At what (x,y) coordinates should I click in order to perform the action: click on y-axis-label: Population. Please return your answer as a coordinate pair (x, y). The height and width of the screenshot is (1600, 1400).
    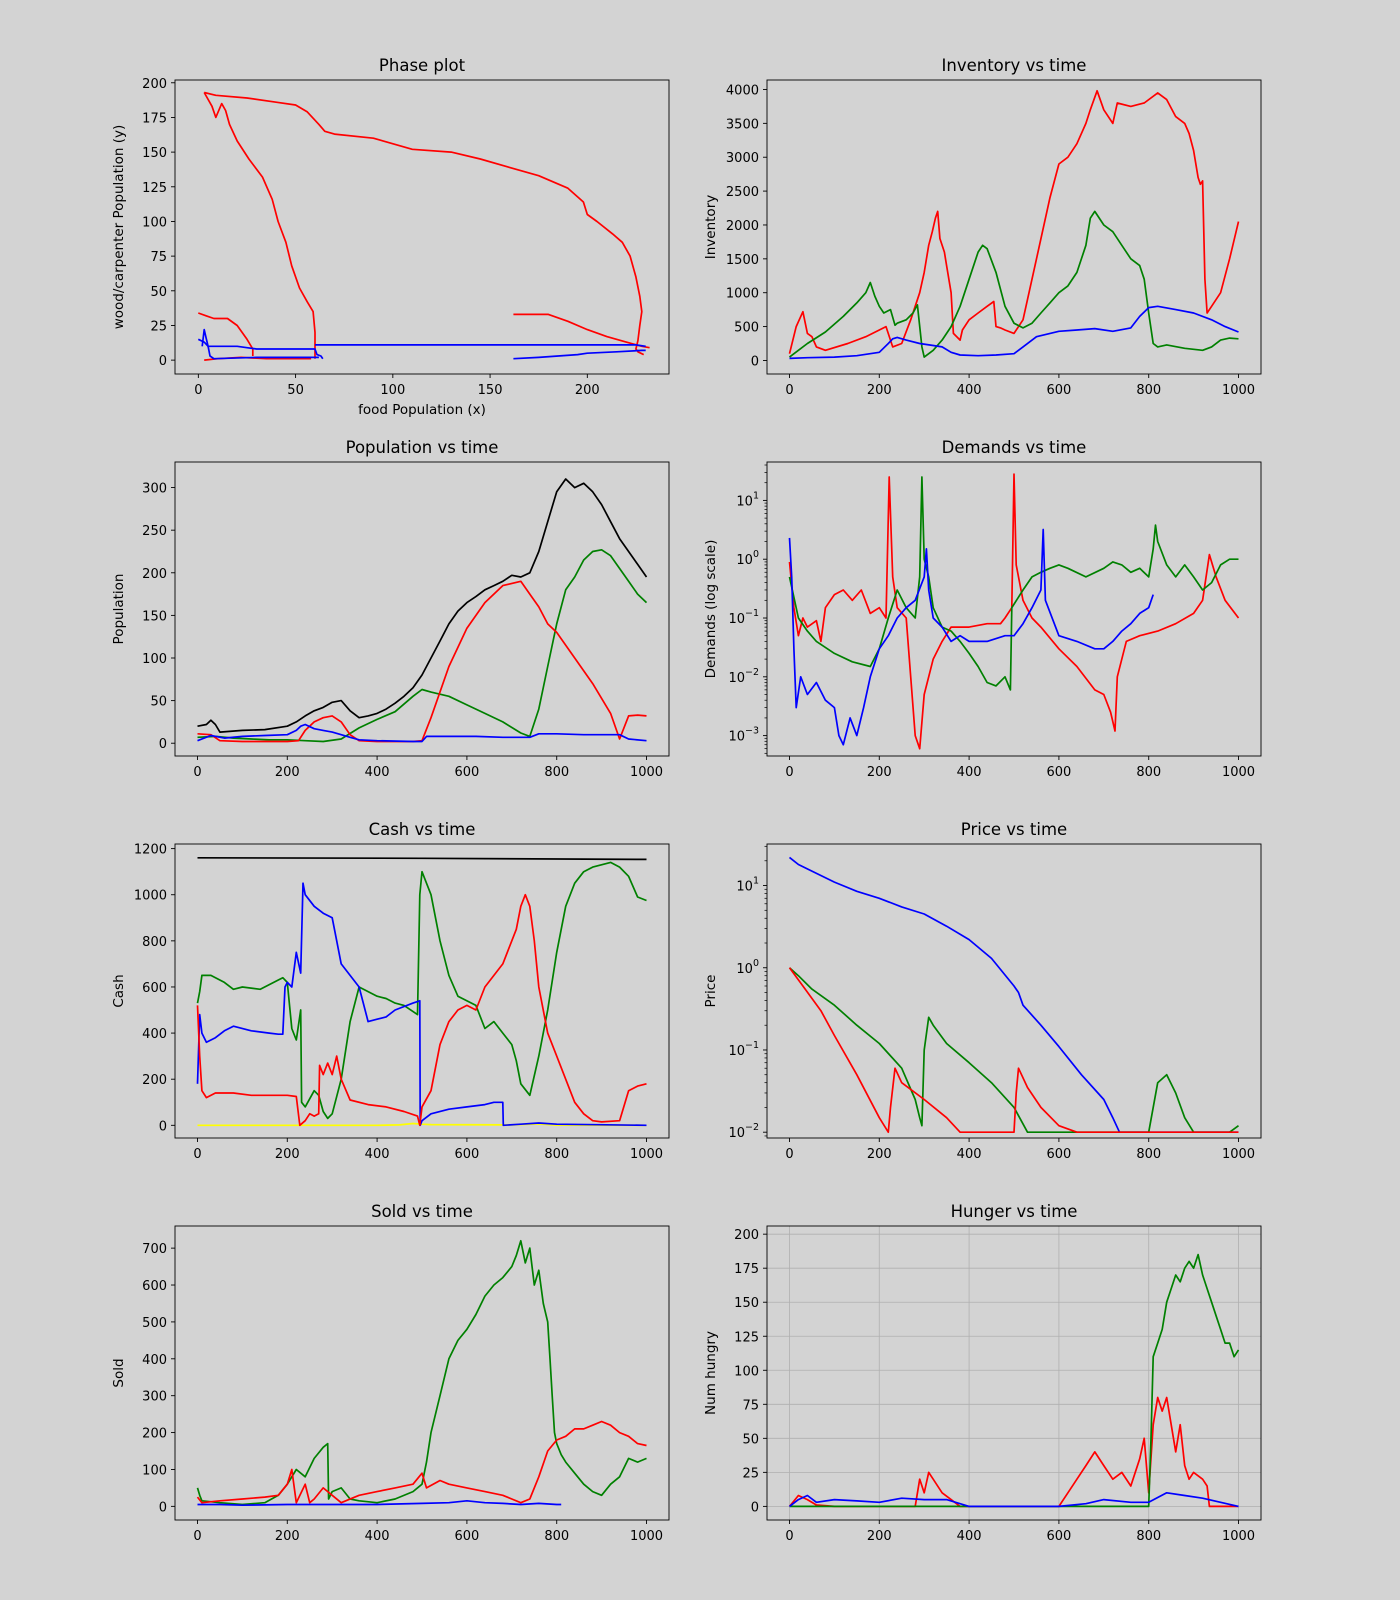
    Looking at the image, I should click on (119, 609).